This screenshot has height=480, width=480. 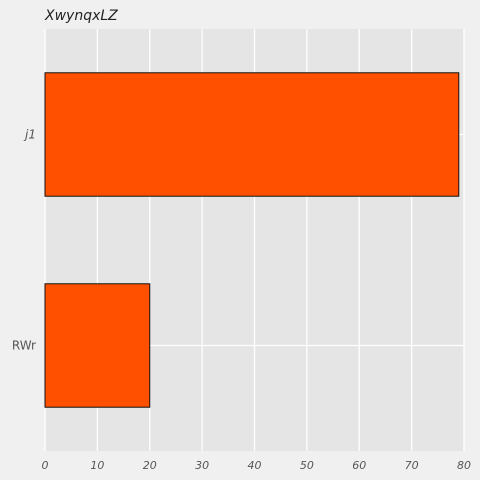 I want to click on x-tick-label: 60, so click(x=359, y=465).